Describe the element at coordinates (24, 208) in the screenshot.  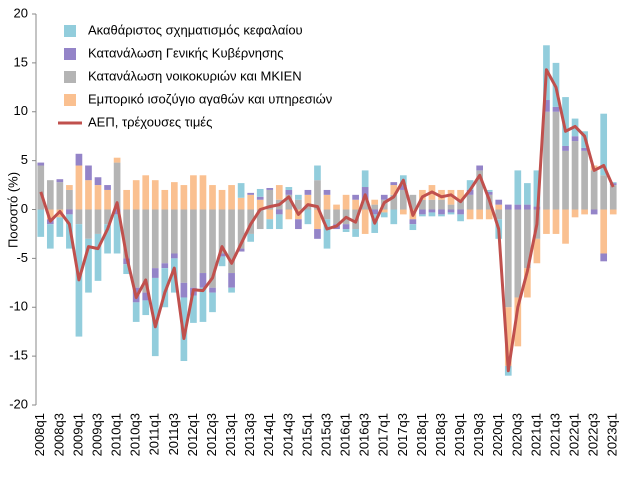
I see `y-tick-label: 0` at that location.